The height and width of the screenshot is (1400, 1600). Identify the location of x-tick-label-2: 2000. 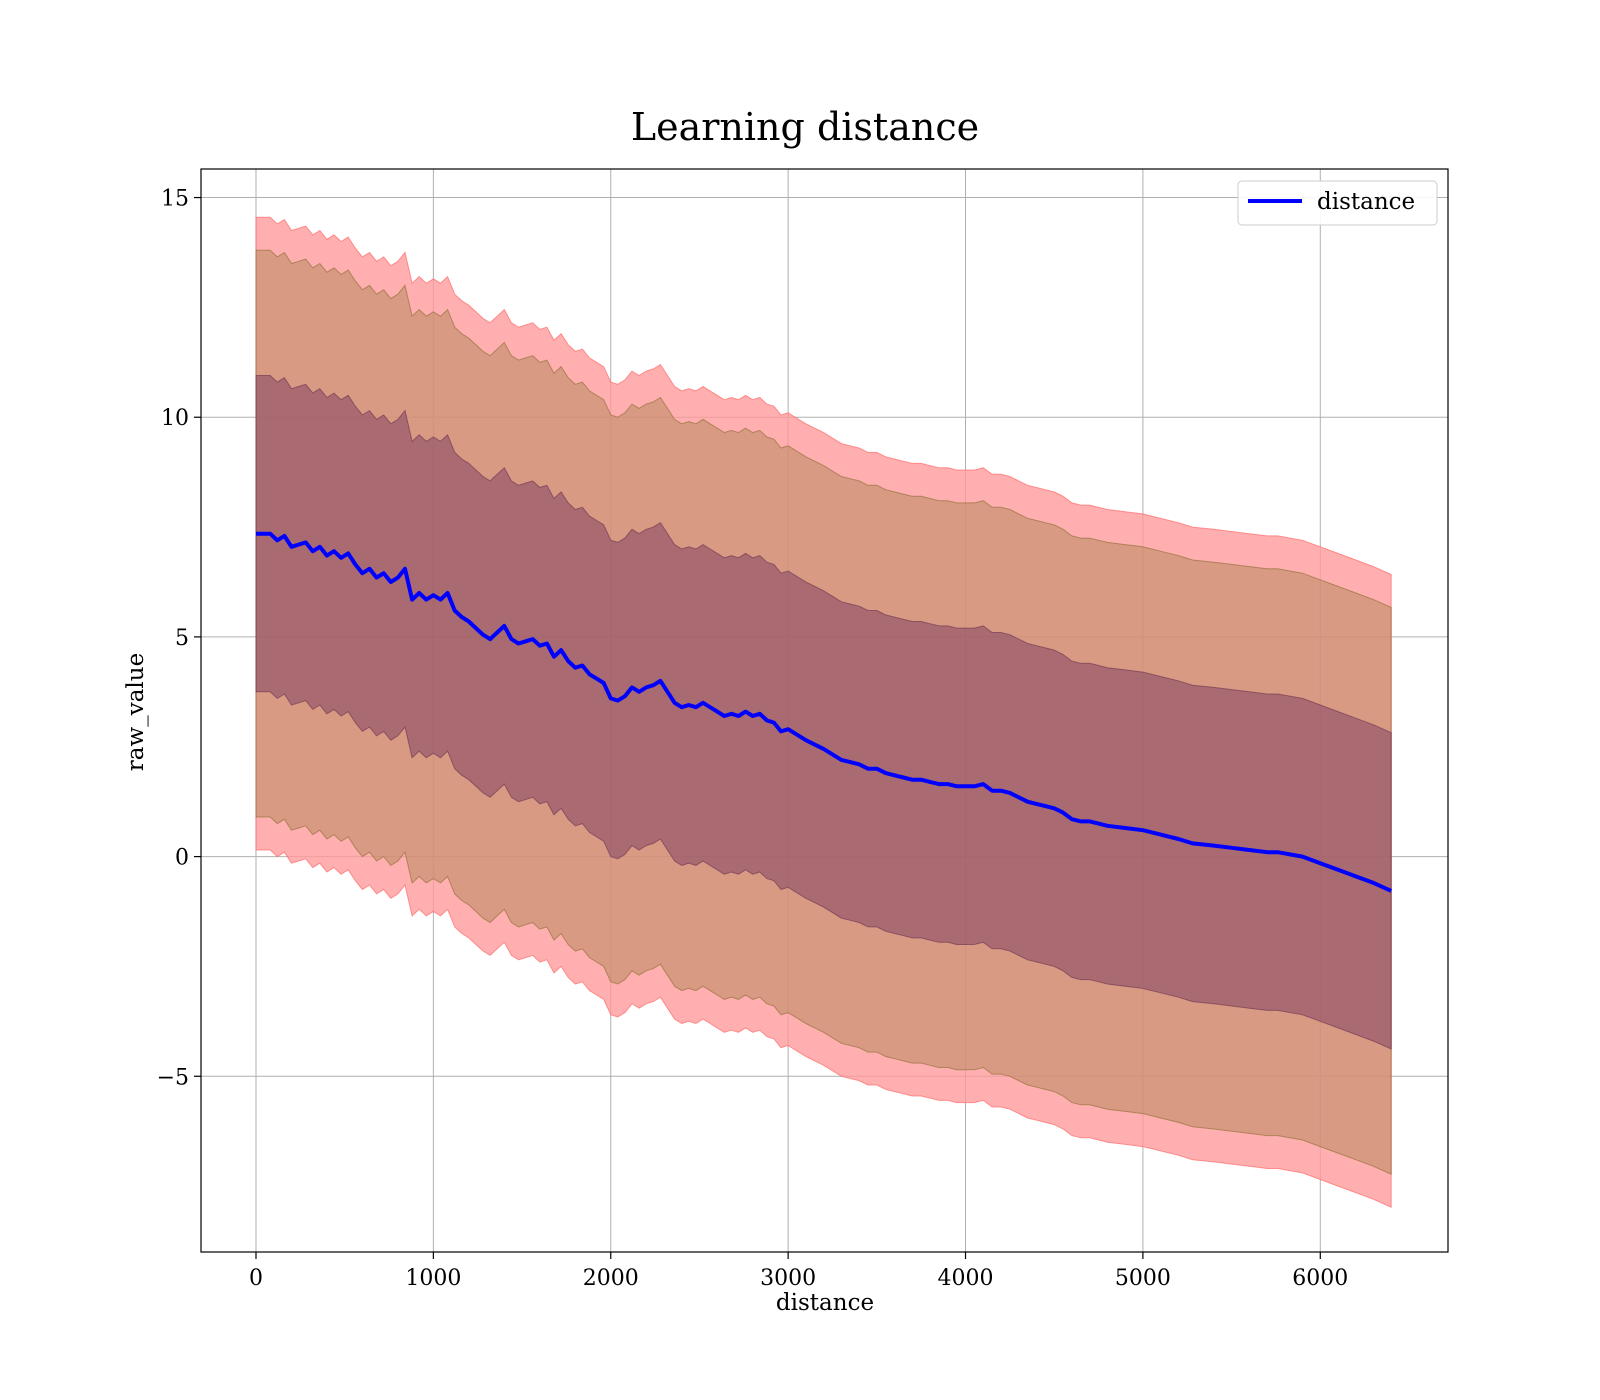
(611, 1278).